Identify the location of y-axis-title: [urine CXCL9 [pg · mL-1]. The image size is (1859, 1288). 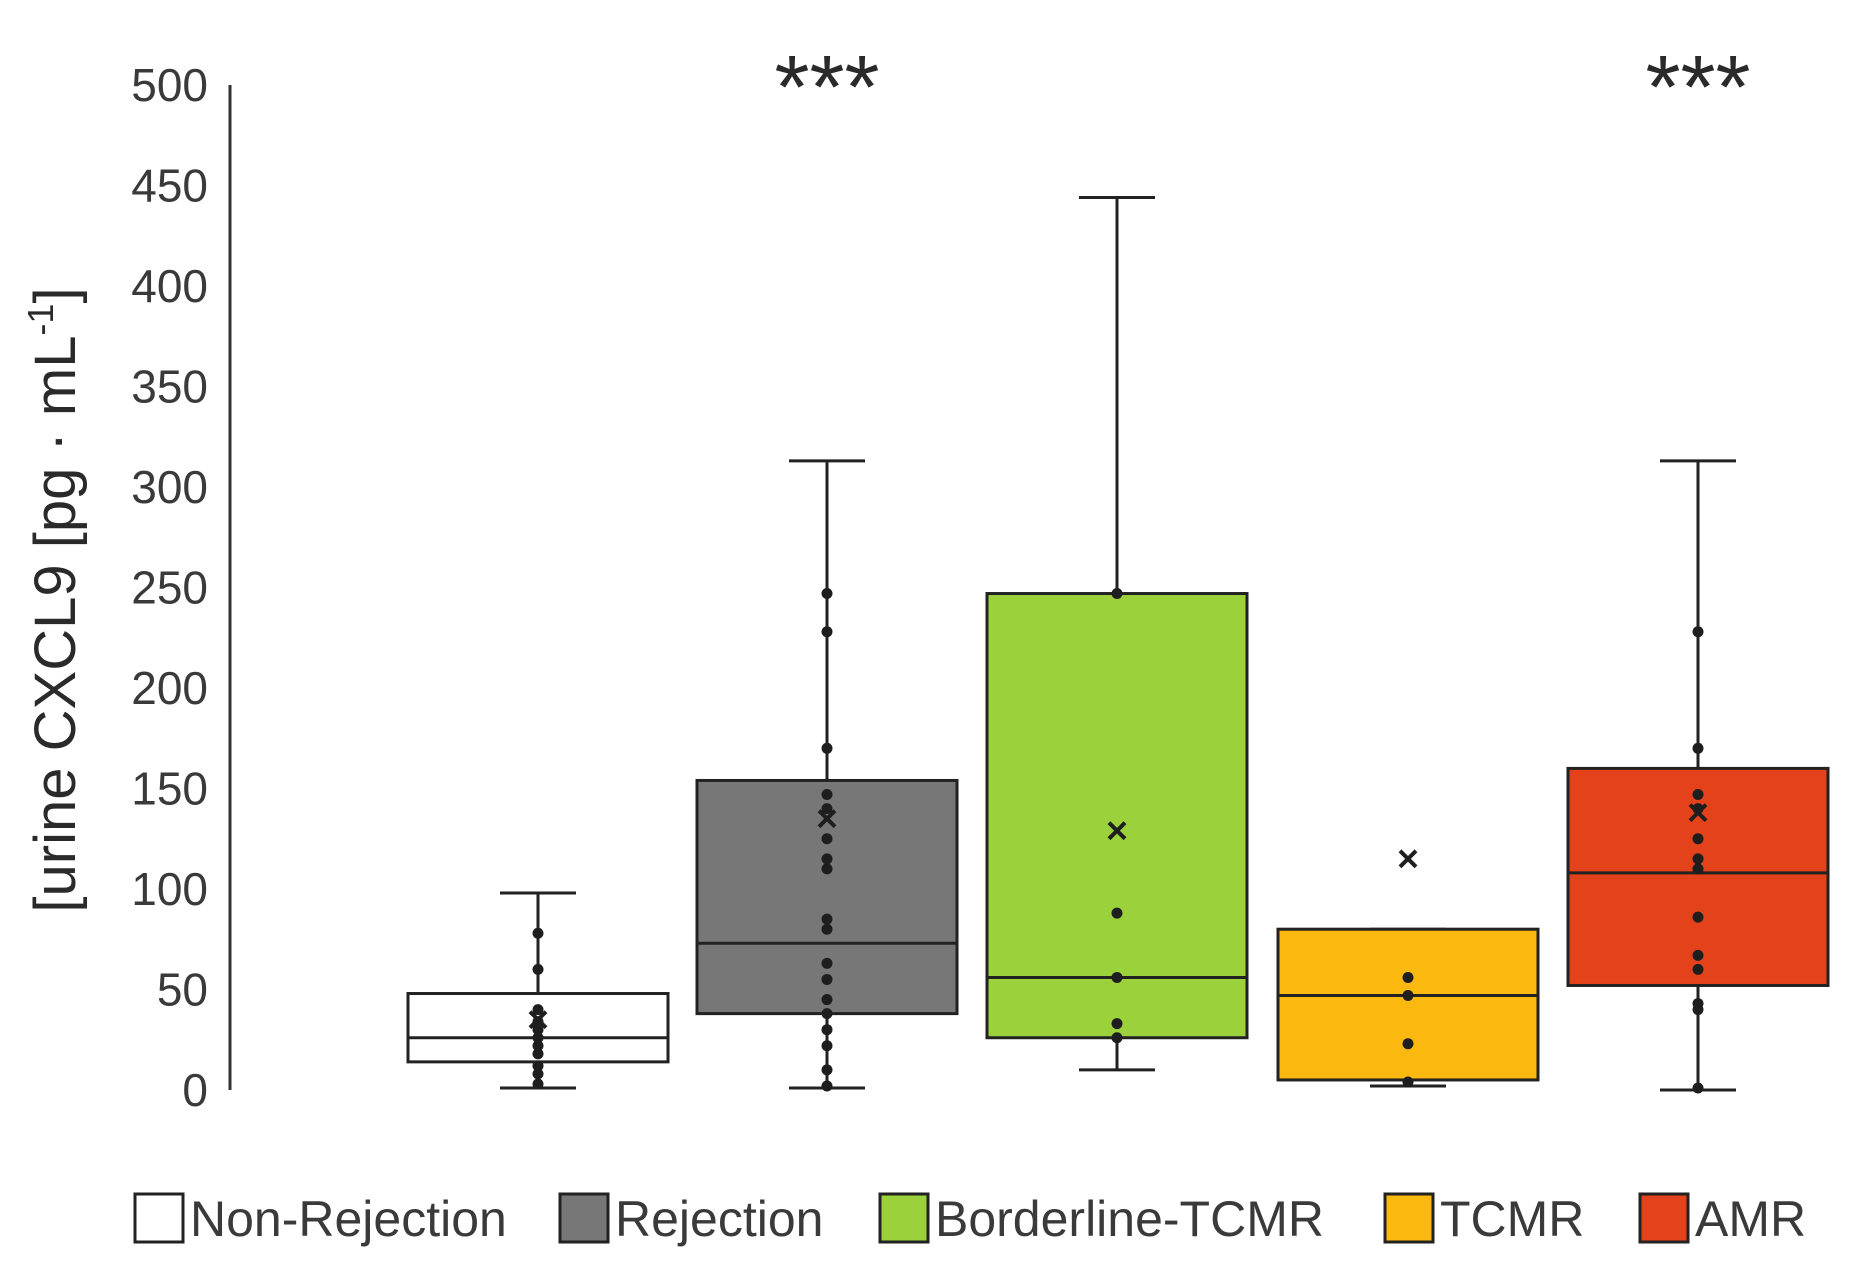
(54, 599).